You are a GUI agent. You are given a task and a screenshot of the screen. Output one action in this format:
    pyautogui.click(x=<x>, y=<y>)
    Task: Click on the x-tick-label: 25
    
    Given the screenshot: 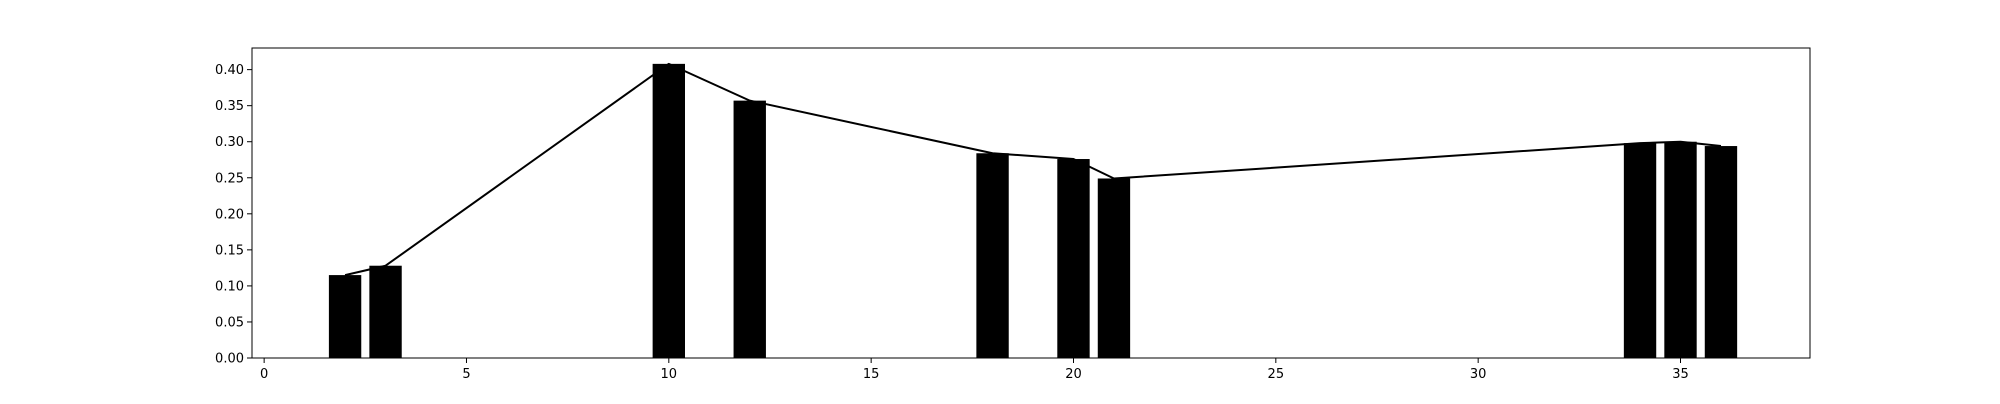 What is the action you would take?
    pyautogui.click(x=1276, y=374)
    